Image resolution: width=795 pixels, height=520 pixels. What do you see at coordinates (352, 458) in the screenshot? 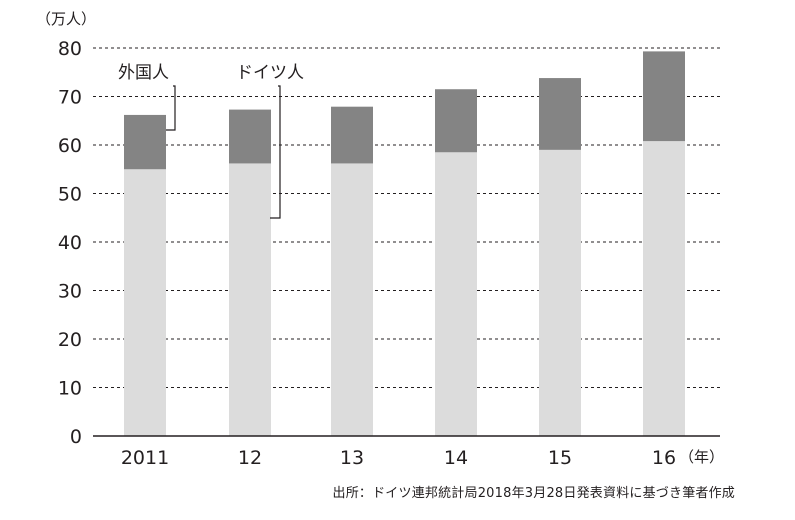
I see `x-tick-label-13: 13` at bounding box center [352, 458].